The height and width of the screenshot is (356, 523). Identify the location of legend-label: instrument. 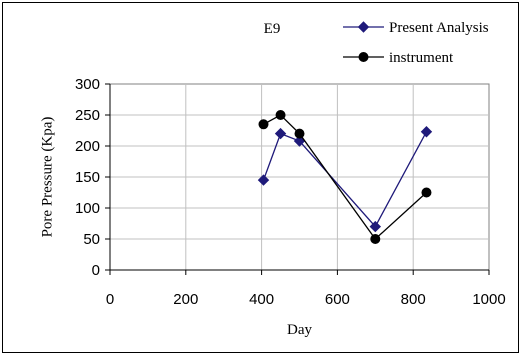
(421, 58).